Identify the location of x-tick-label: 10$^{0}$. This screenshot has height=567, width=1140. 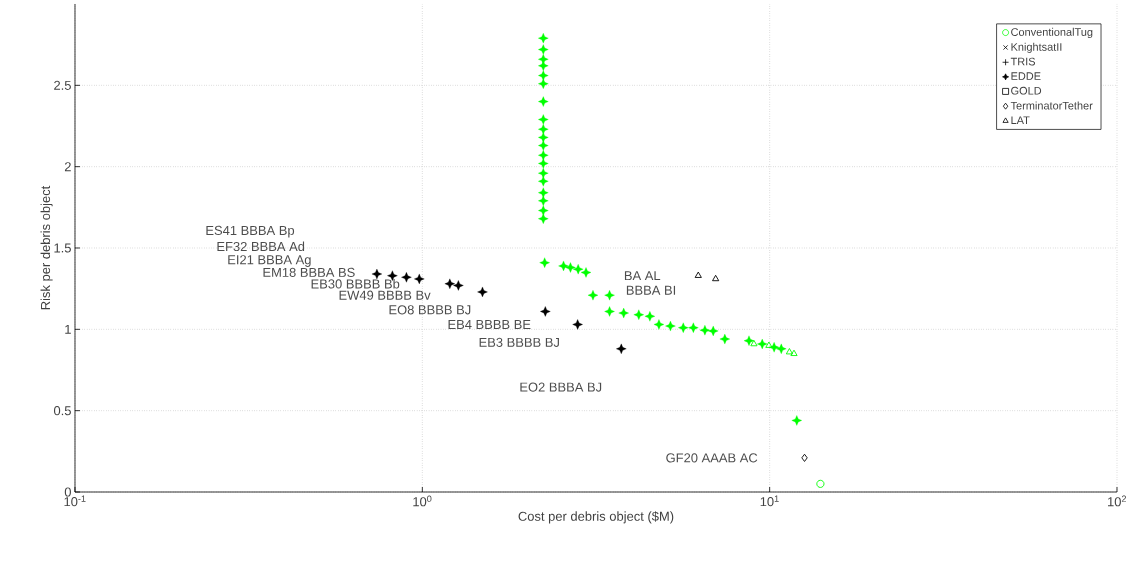
(422, 501).